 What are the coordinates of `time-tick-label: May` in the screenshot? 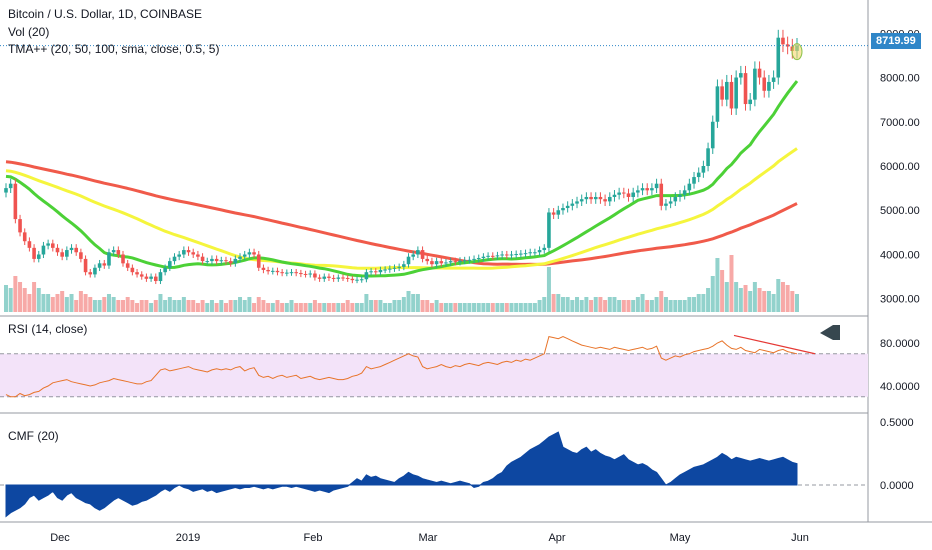 It's located at (680, 538).